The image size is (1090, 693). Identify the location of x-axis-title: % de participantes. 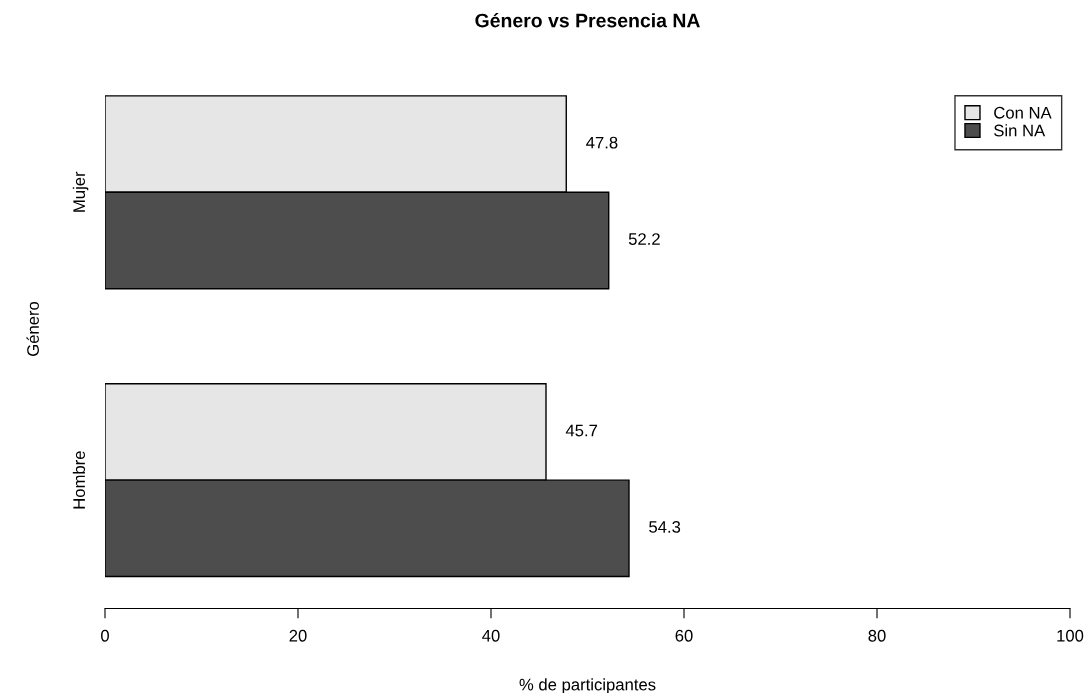
(587, 685).